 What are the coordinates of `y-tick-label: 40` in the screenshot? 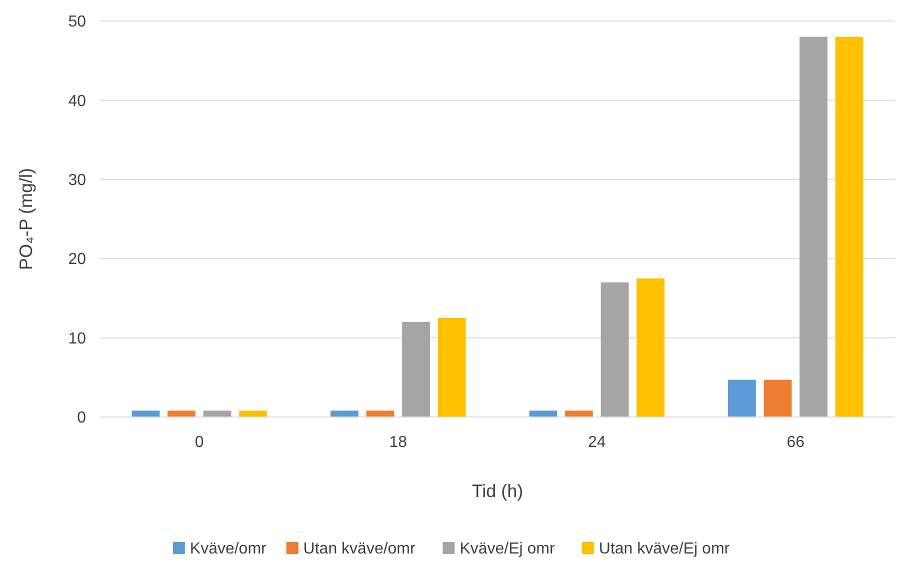 It's located at (77, 101).